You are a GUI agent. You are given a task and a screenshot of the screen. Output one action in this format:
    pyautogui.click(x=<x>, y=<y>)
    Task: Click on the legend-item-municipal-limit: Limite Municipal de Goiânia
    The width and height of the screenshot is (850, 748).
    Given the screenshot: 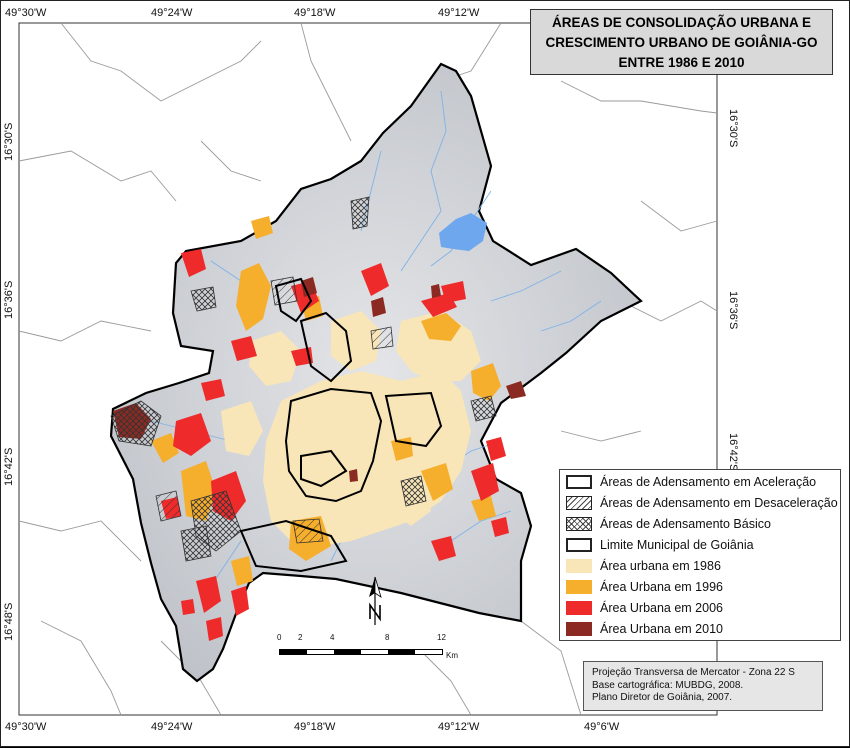 What is the action you would take?
    pyautogui.click(x=660, y=545)
    